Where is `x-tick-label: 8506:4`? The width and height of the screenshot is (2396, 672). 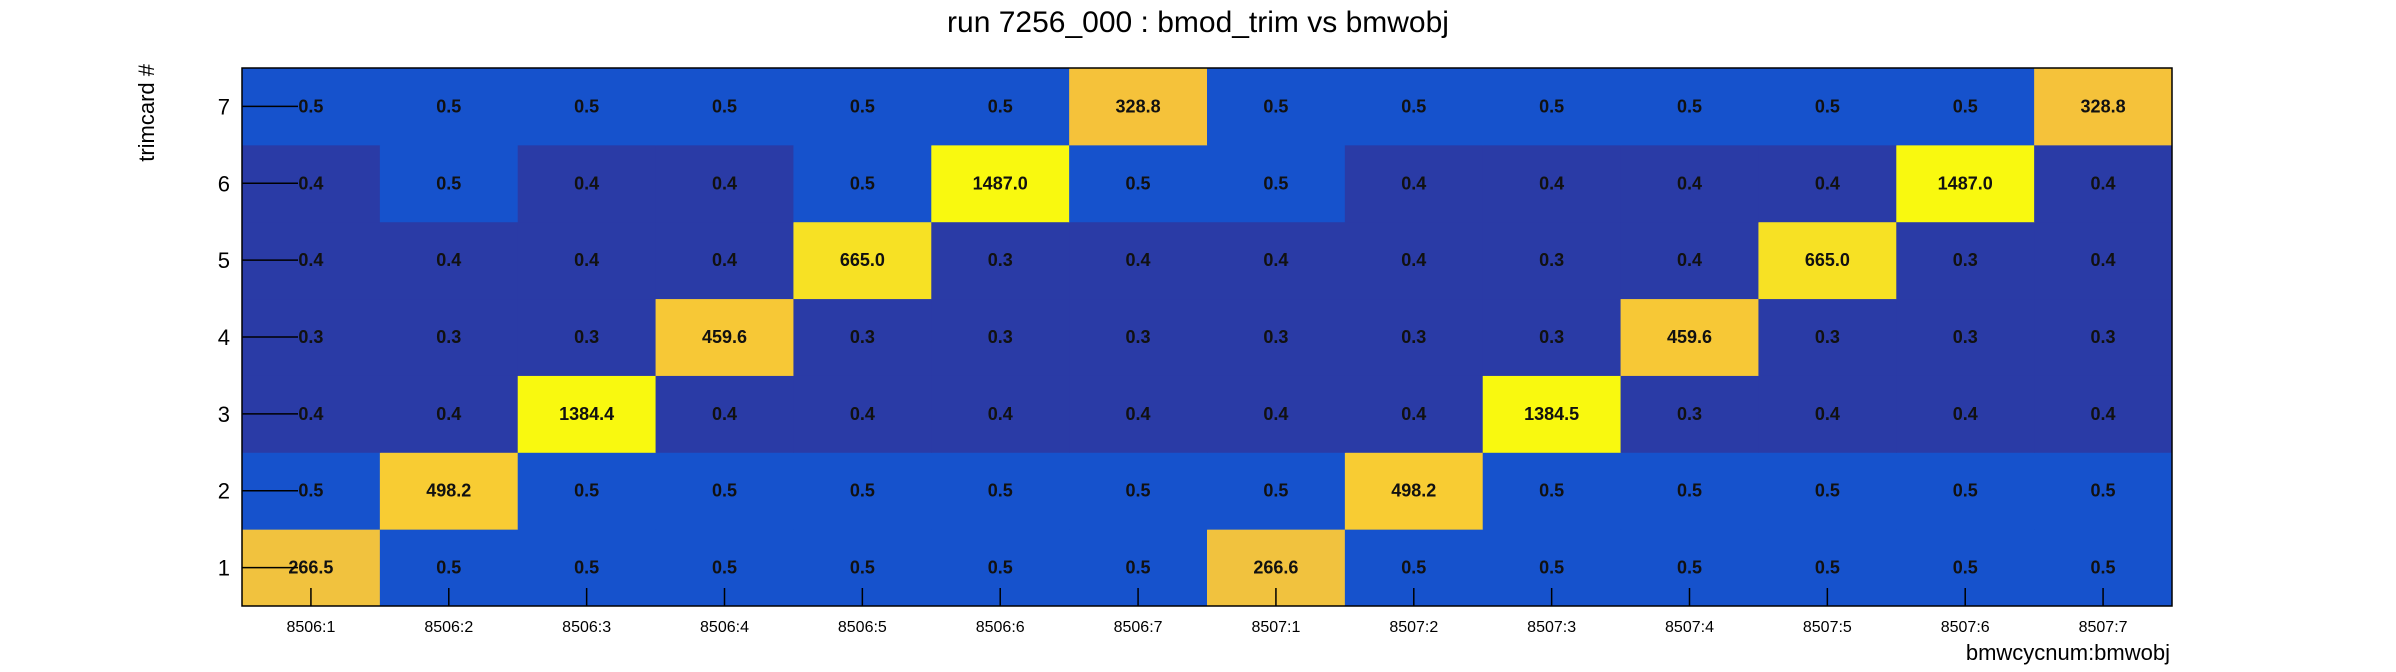 x-tick-label: 8506:4 is located at coordinates (724, 627).